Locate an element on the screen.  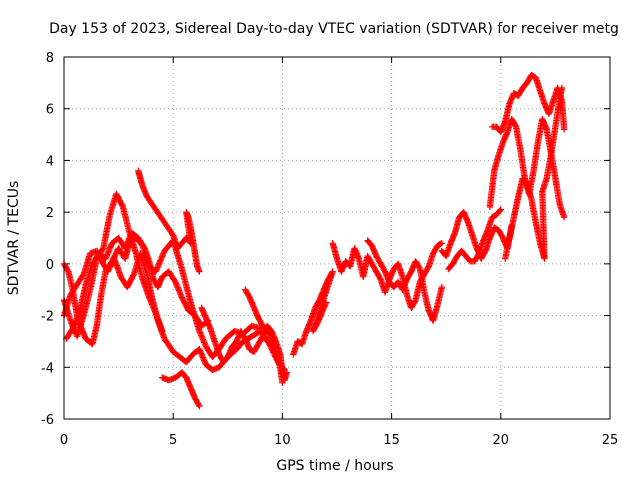
y-tick-label: -6 is located at coordinates (47, 420).